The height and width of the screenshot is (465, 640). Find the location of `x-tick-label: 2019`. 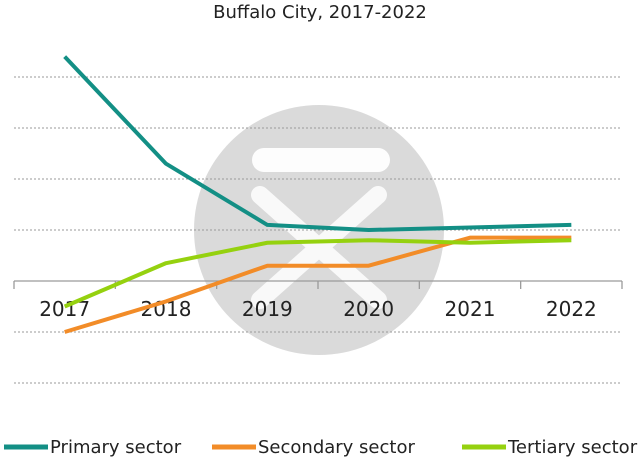

x-tick-label: 2019 is located at coordinates (267, 309).